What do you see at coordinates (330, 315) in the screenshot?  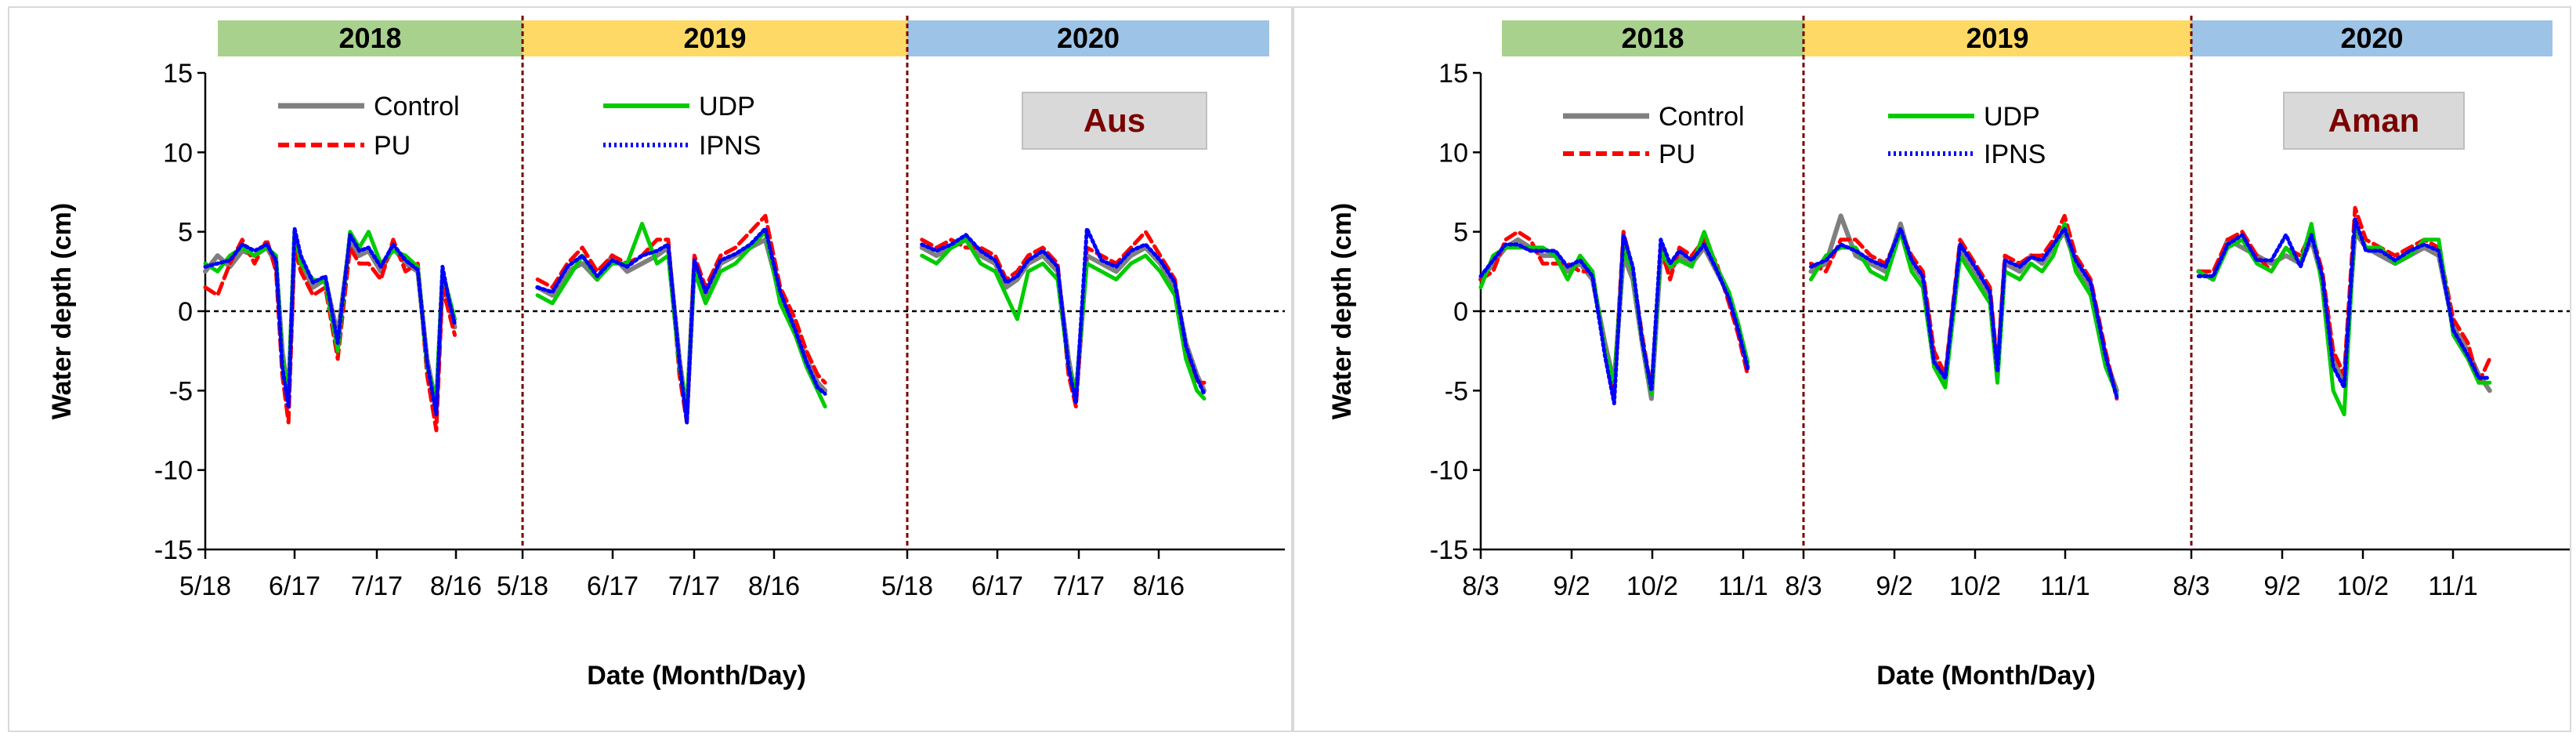 I see `series-line-udp-2018` at bounding box center [330, 315].